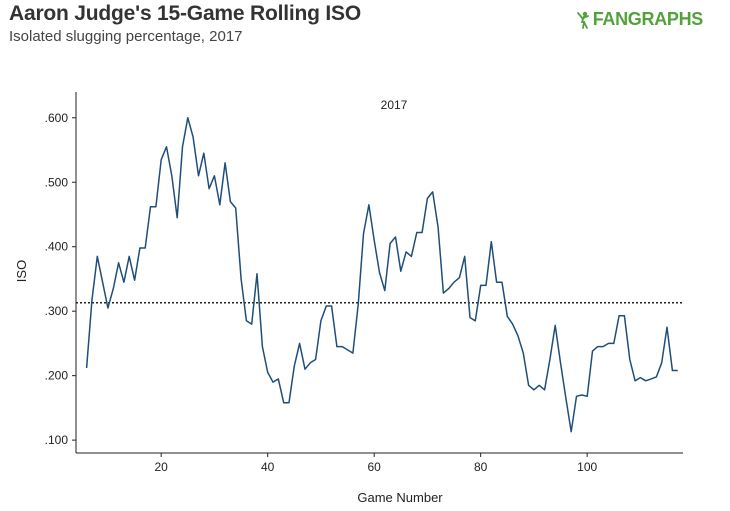  I want to click on x-tick-label: 80, so click(481, 467).